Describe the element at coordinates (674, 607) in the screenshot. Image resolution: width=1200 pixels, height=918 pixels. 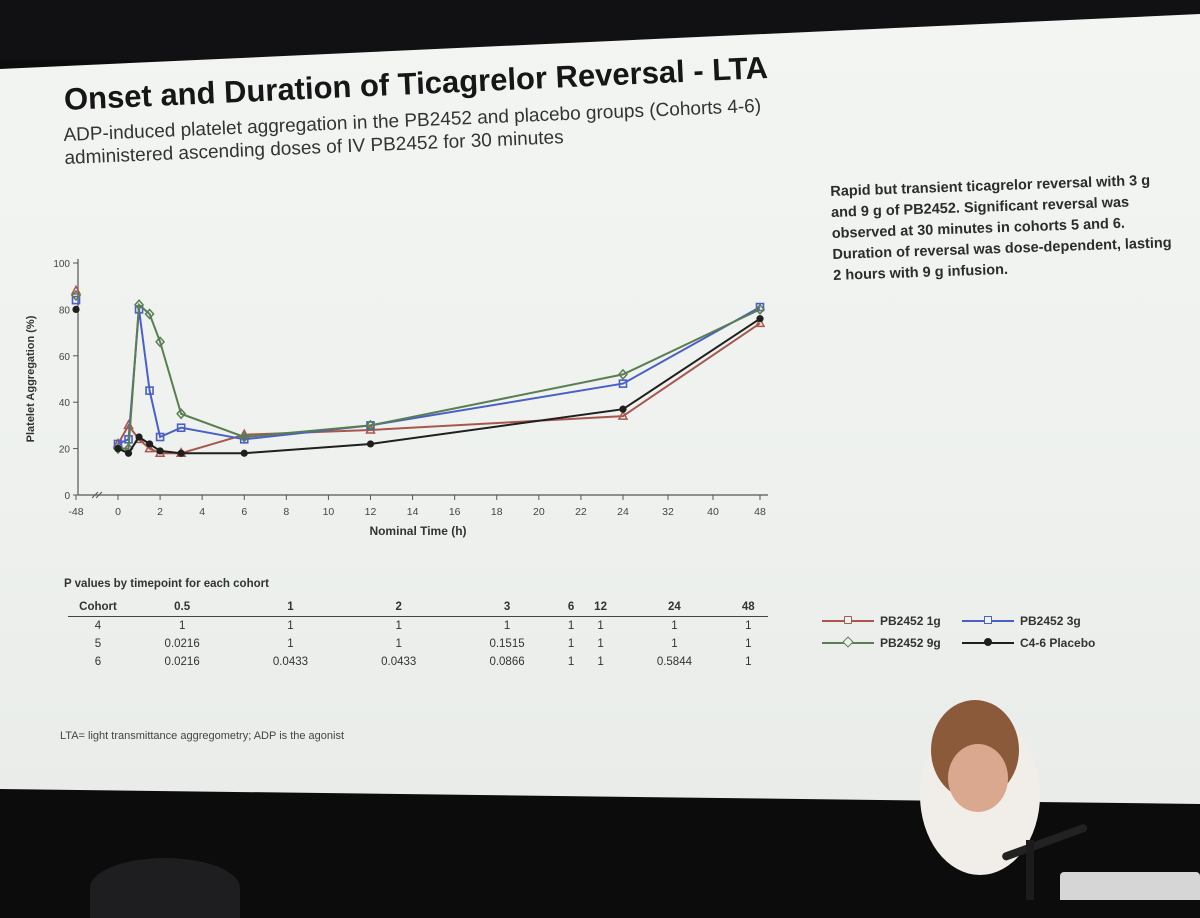
I see `pvalue-header-cell: 24` at that location.